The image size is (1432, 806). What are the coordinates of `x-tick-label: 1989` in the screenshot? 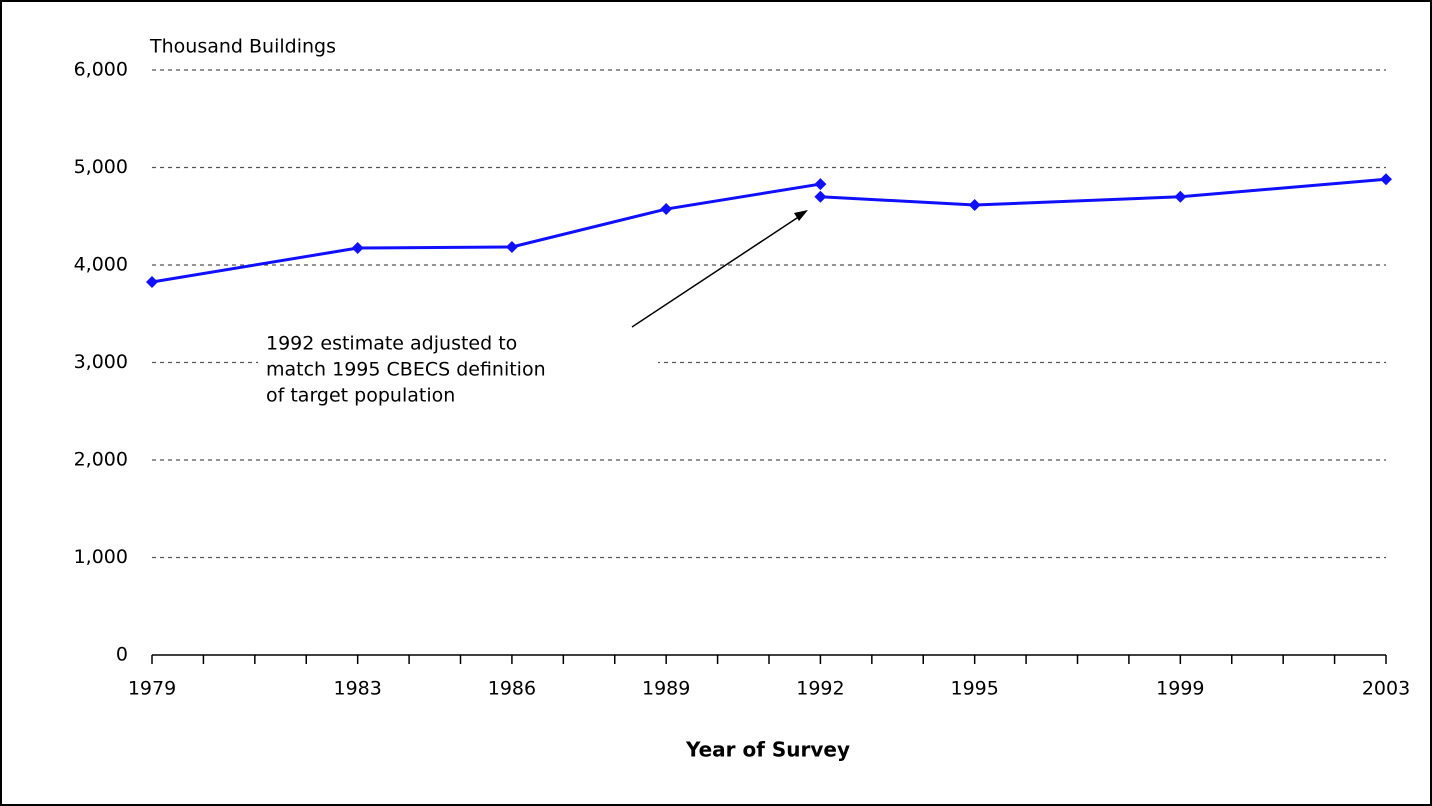 It's located at (666, 689).